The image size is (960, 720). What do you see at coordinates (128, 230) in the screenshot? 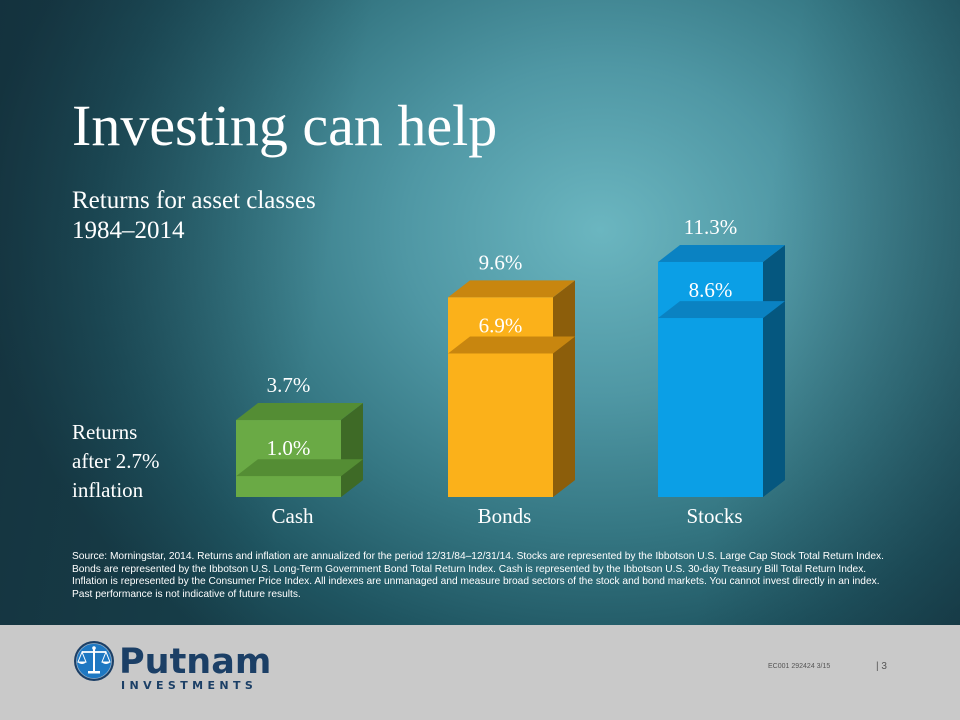
I see `subtitle-line-2: 1984–2014` at bounding box center [128, 230].